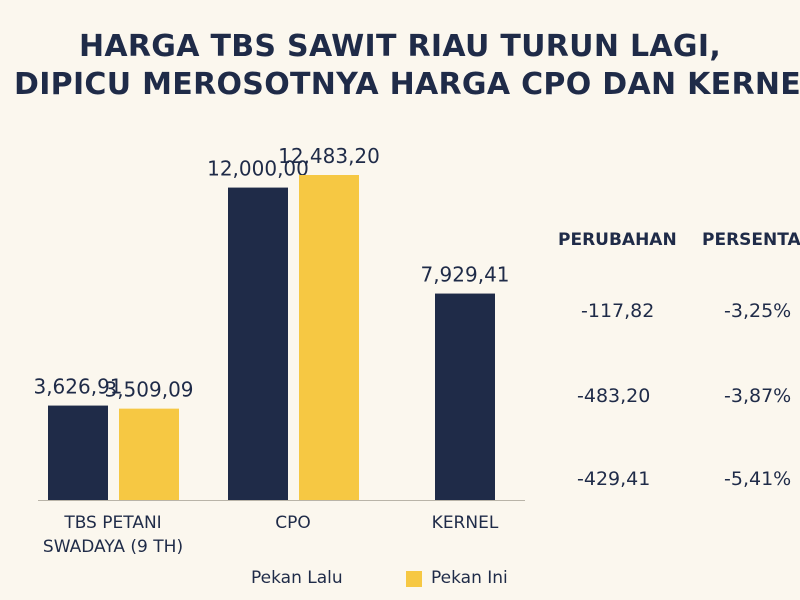  What do you see at coordinates (617, 240) in the screenshot?
I see `table-header-change: PERUBAHAN` at bounding box center [617, 240].